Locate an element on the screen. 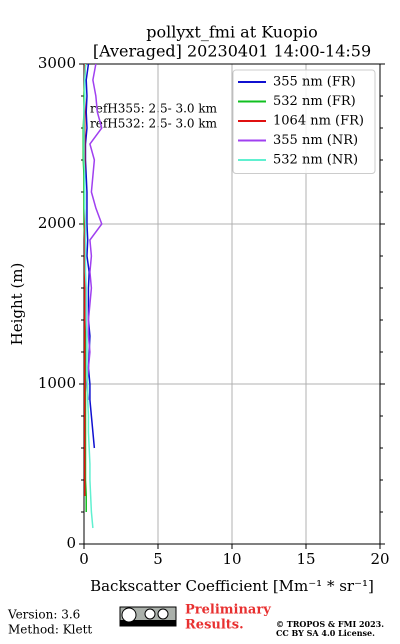  y-axis-label: Height (m) is located at coordinates (17, 304).